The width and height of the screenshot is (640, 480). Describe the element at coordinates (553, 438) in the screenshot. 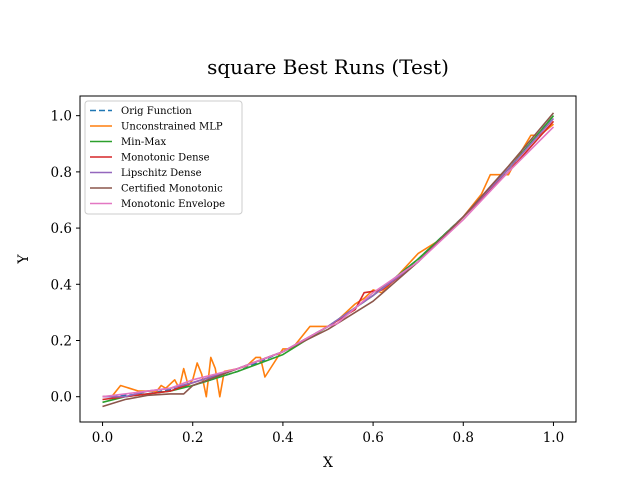

I see `x-tick-label: 1.0` at that location.